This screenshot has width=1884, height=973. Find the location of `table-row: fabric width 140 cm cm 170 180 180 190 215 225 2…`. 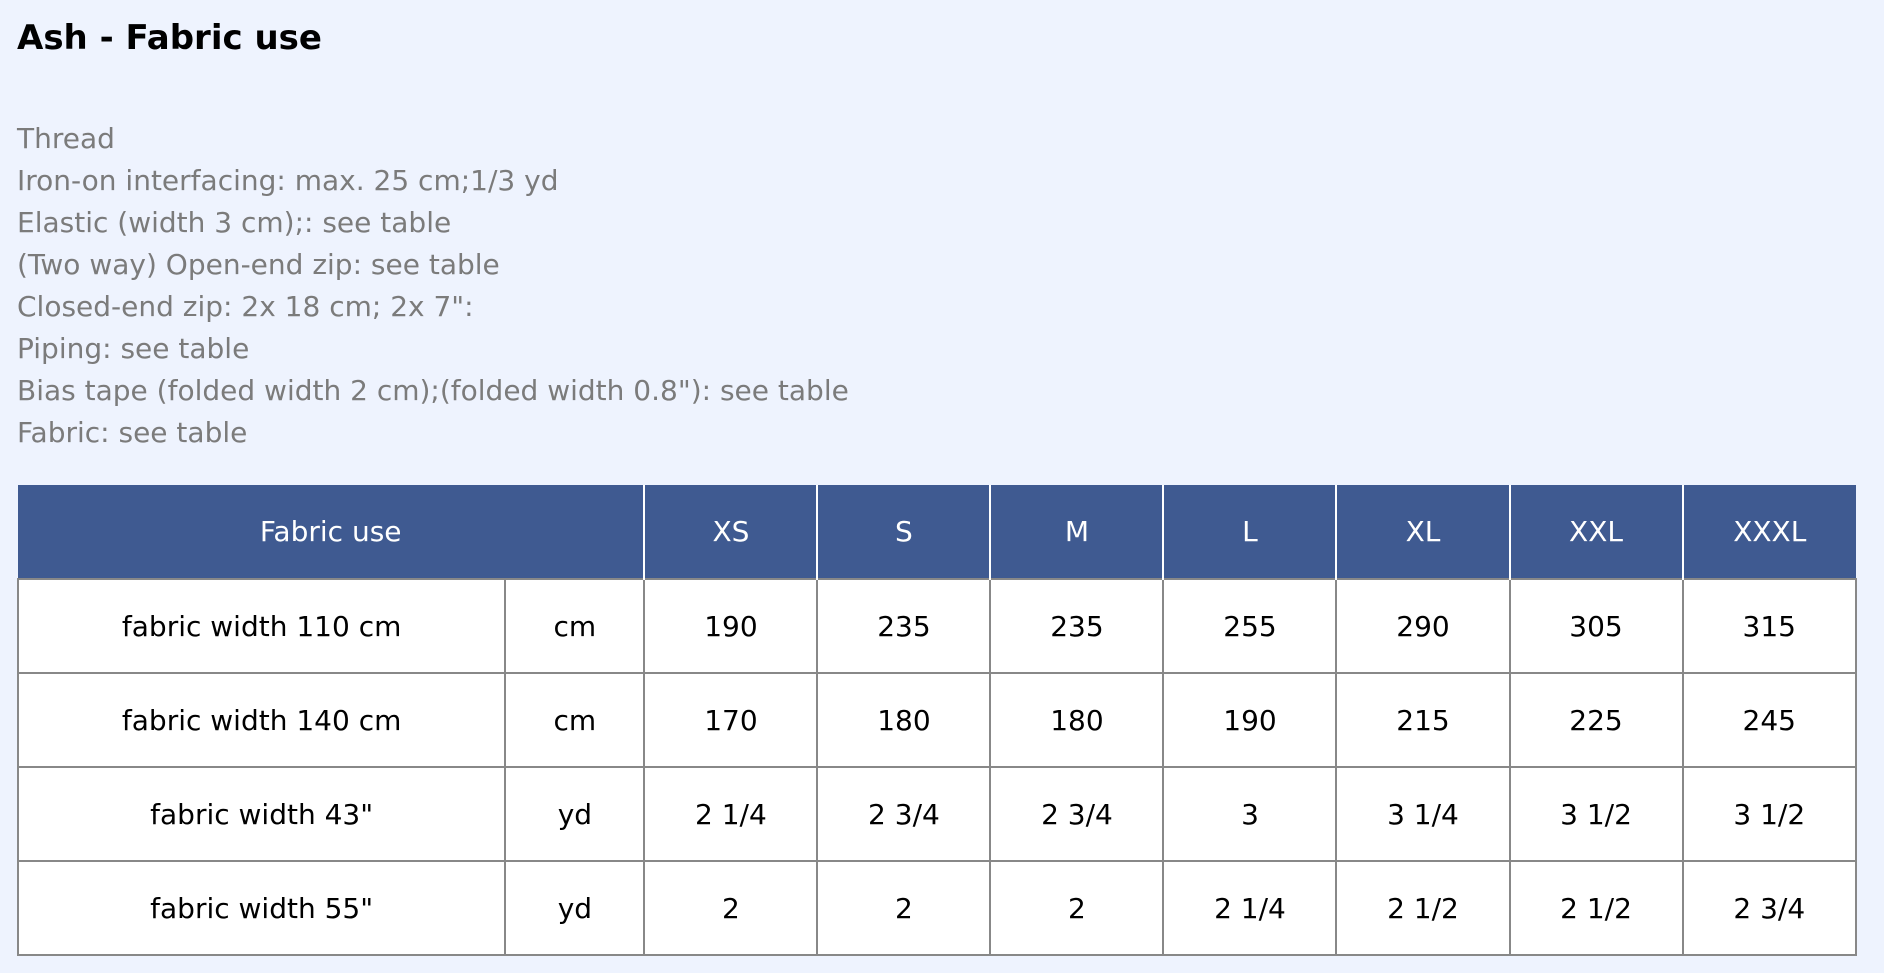

table-row: fabric width 140 cm cm 170 180 180 190 215 225 2… is located at coordinates (937, 720).